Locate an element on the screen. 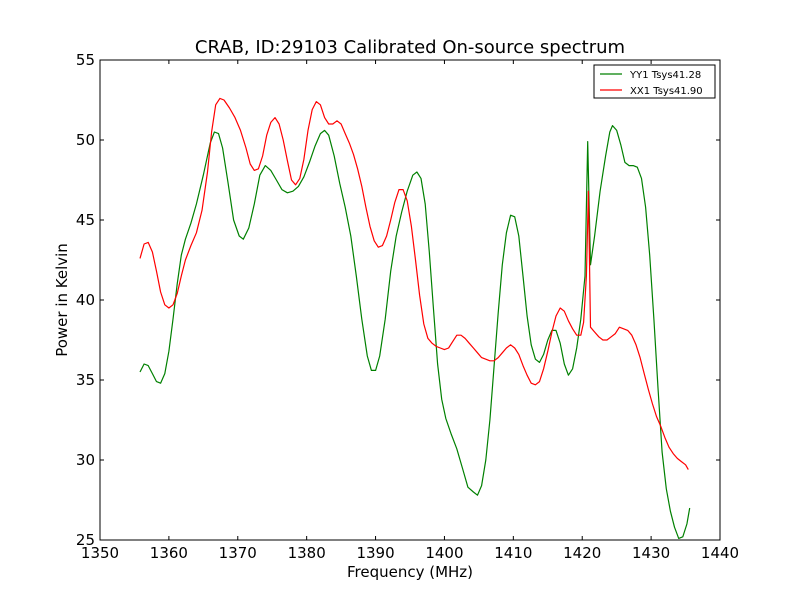 The height and width of the screenshot is (600, 800). x-tick-label: 1400 is located at coordinates (444, 553).